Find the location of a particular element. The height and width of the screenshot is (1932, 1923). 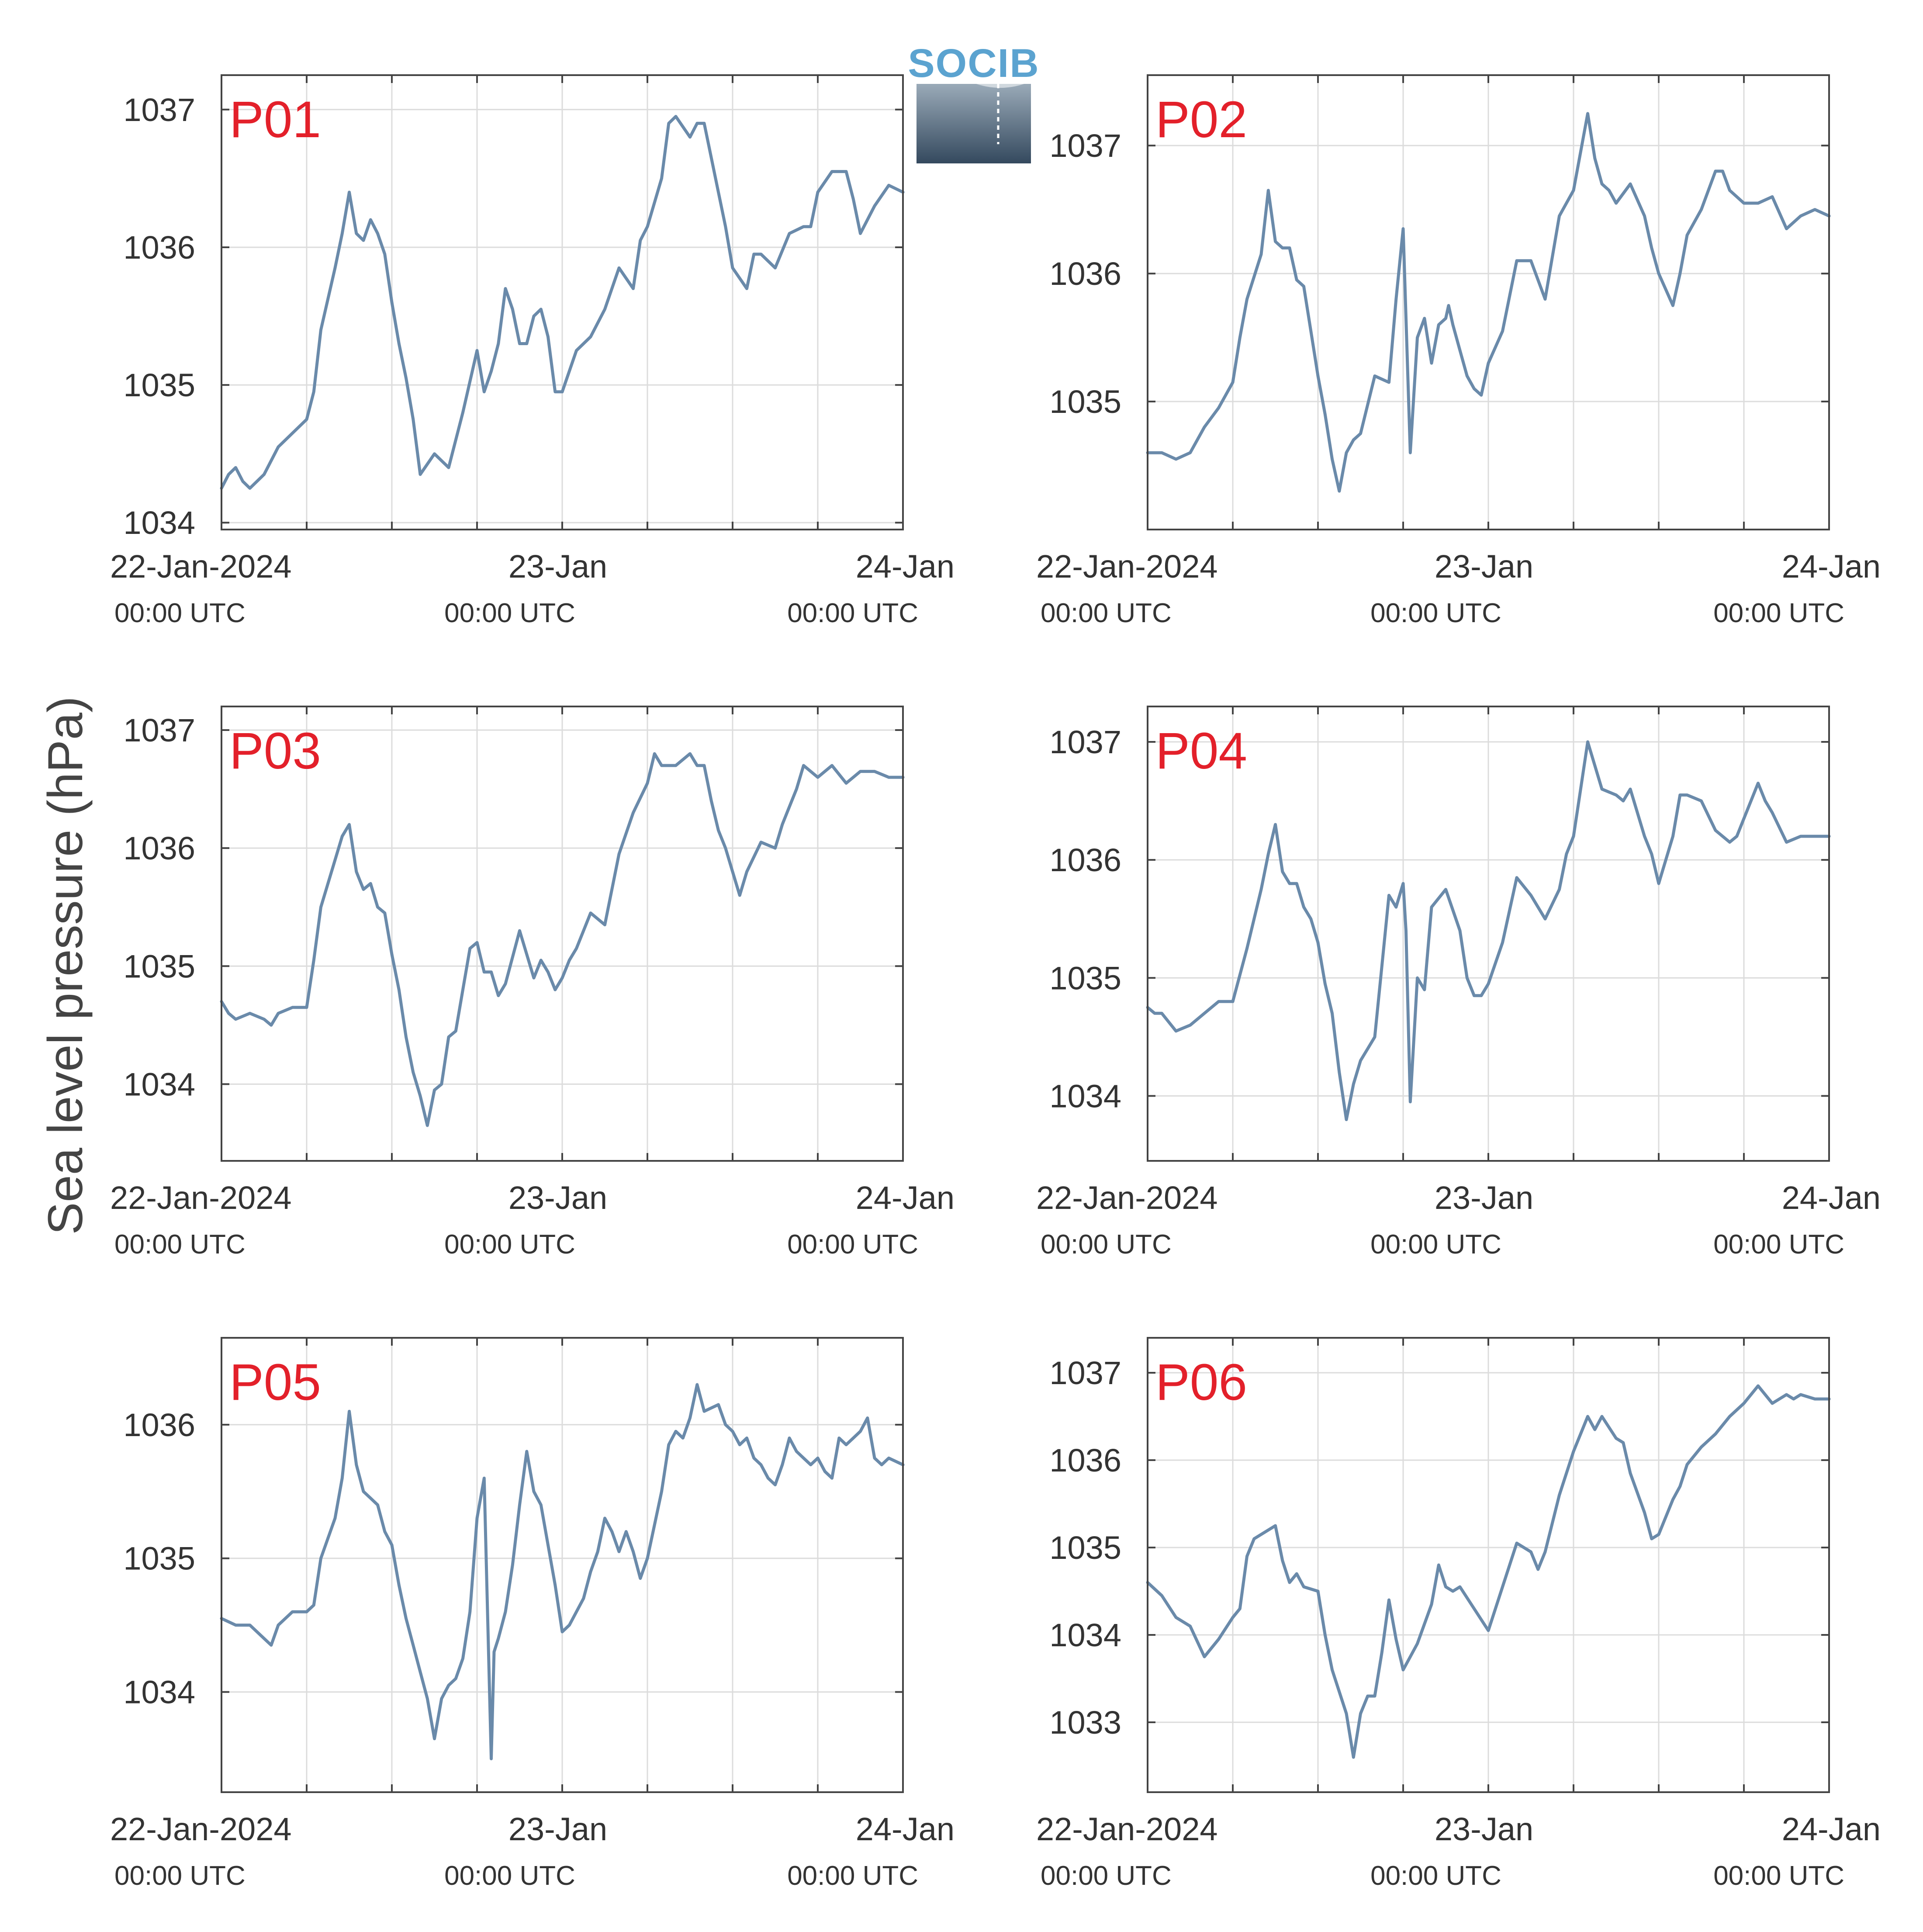

series-line-p01 is located at coordinates (562, 302).